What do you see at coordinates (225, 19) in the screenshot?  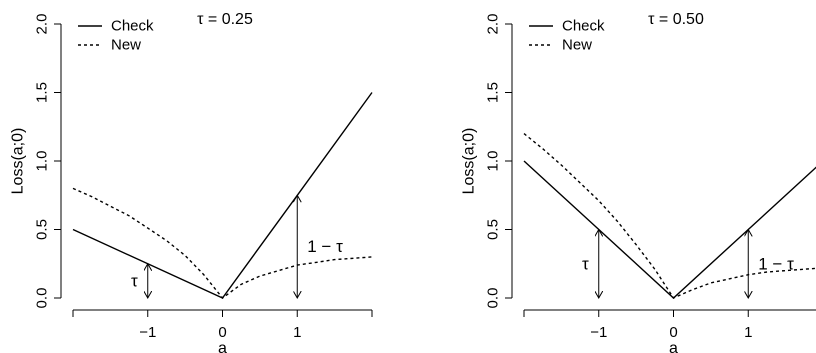 I see `tau-title: τ = 0.25` at bounding box center [225, 19].